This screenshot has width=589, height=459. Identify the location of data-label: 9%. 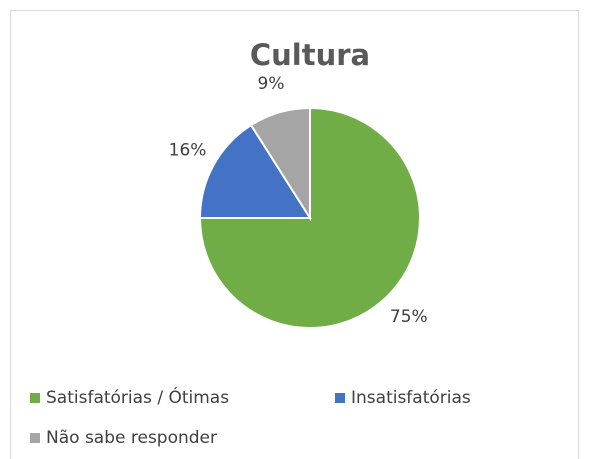
(271, 84).